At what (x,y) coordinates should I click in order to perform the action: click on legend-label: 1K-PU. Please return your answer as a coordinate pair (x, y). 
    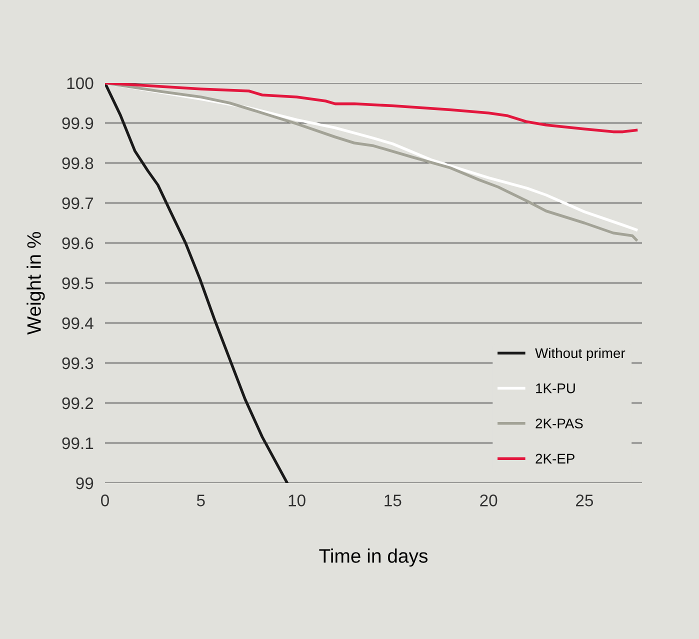
    Looking at the image, I should click on (555, 389).